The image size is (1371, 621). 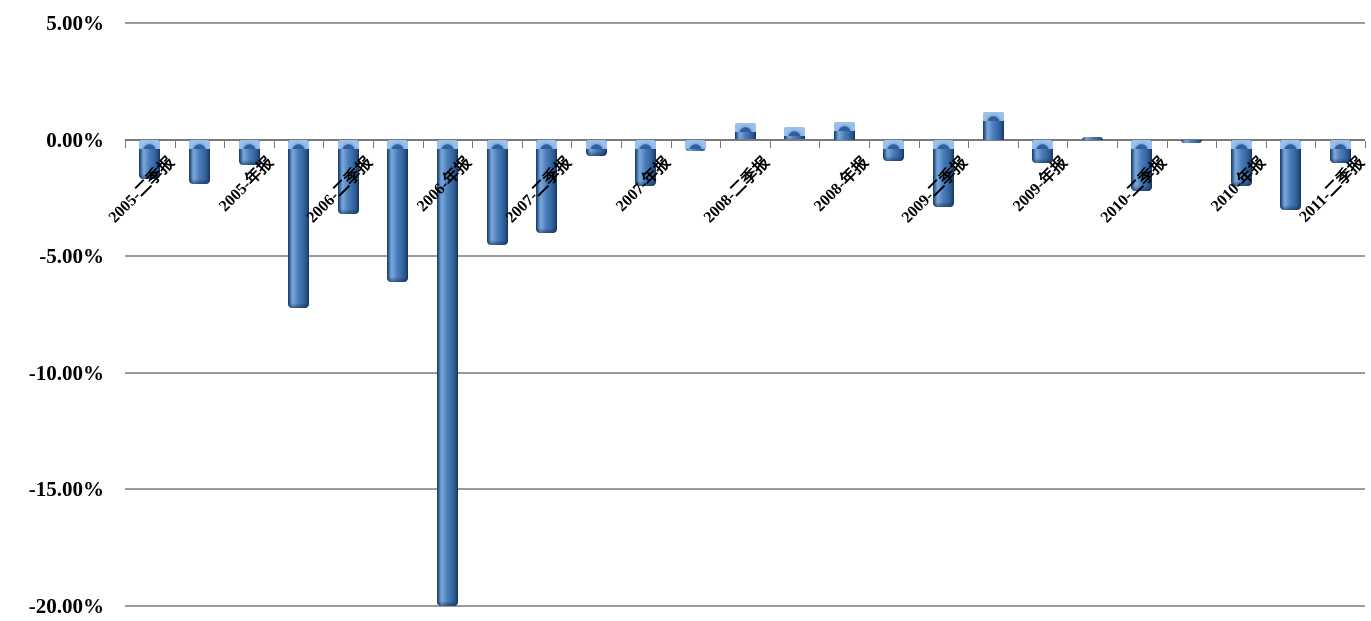 I want to click on y-axis-tick-label: -10.00%, so click(x=66, y=372).